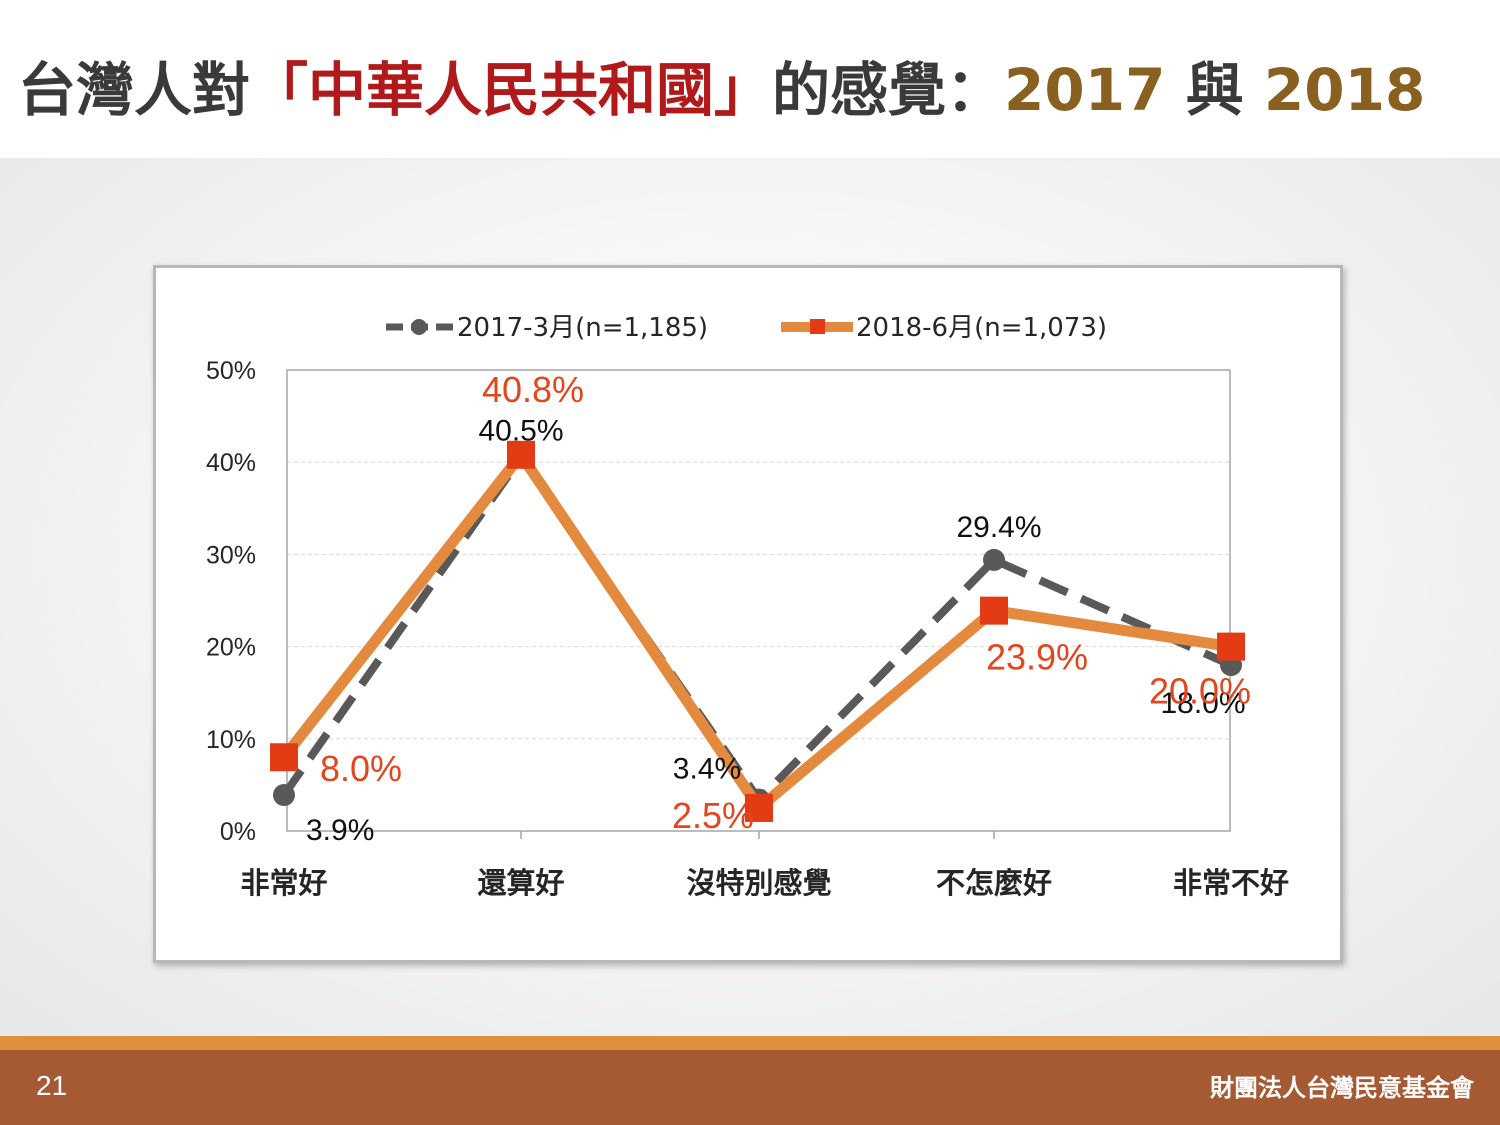 The height and width of the screenshot is (1125, 1500). Describe the element at coordinates (231, 601) in the screenshot. I see `y-tick-labels: 0% 10% 20% 30% 40% 50%` at that location.